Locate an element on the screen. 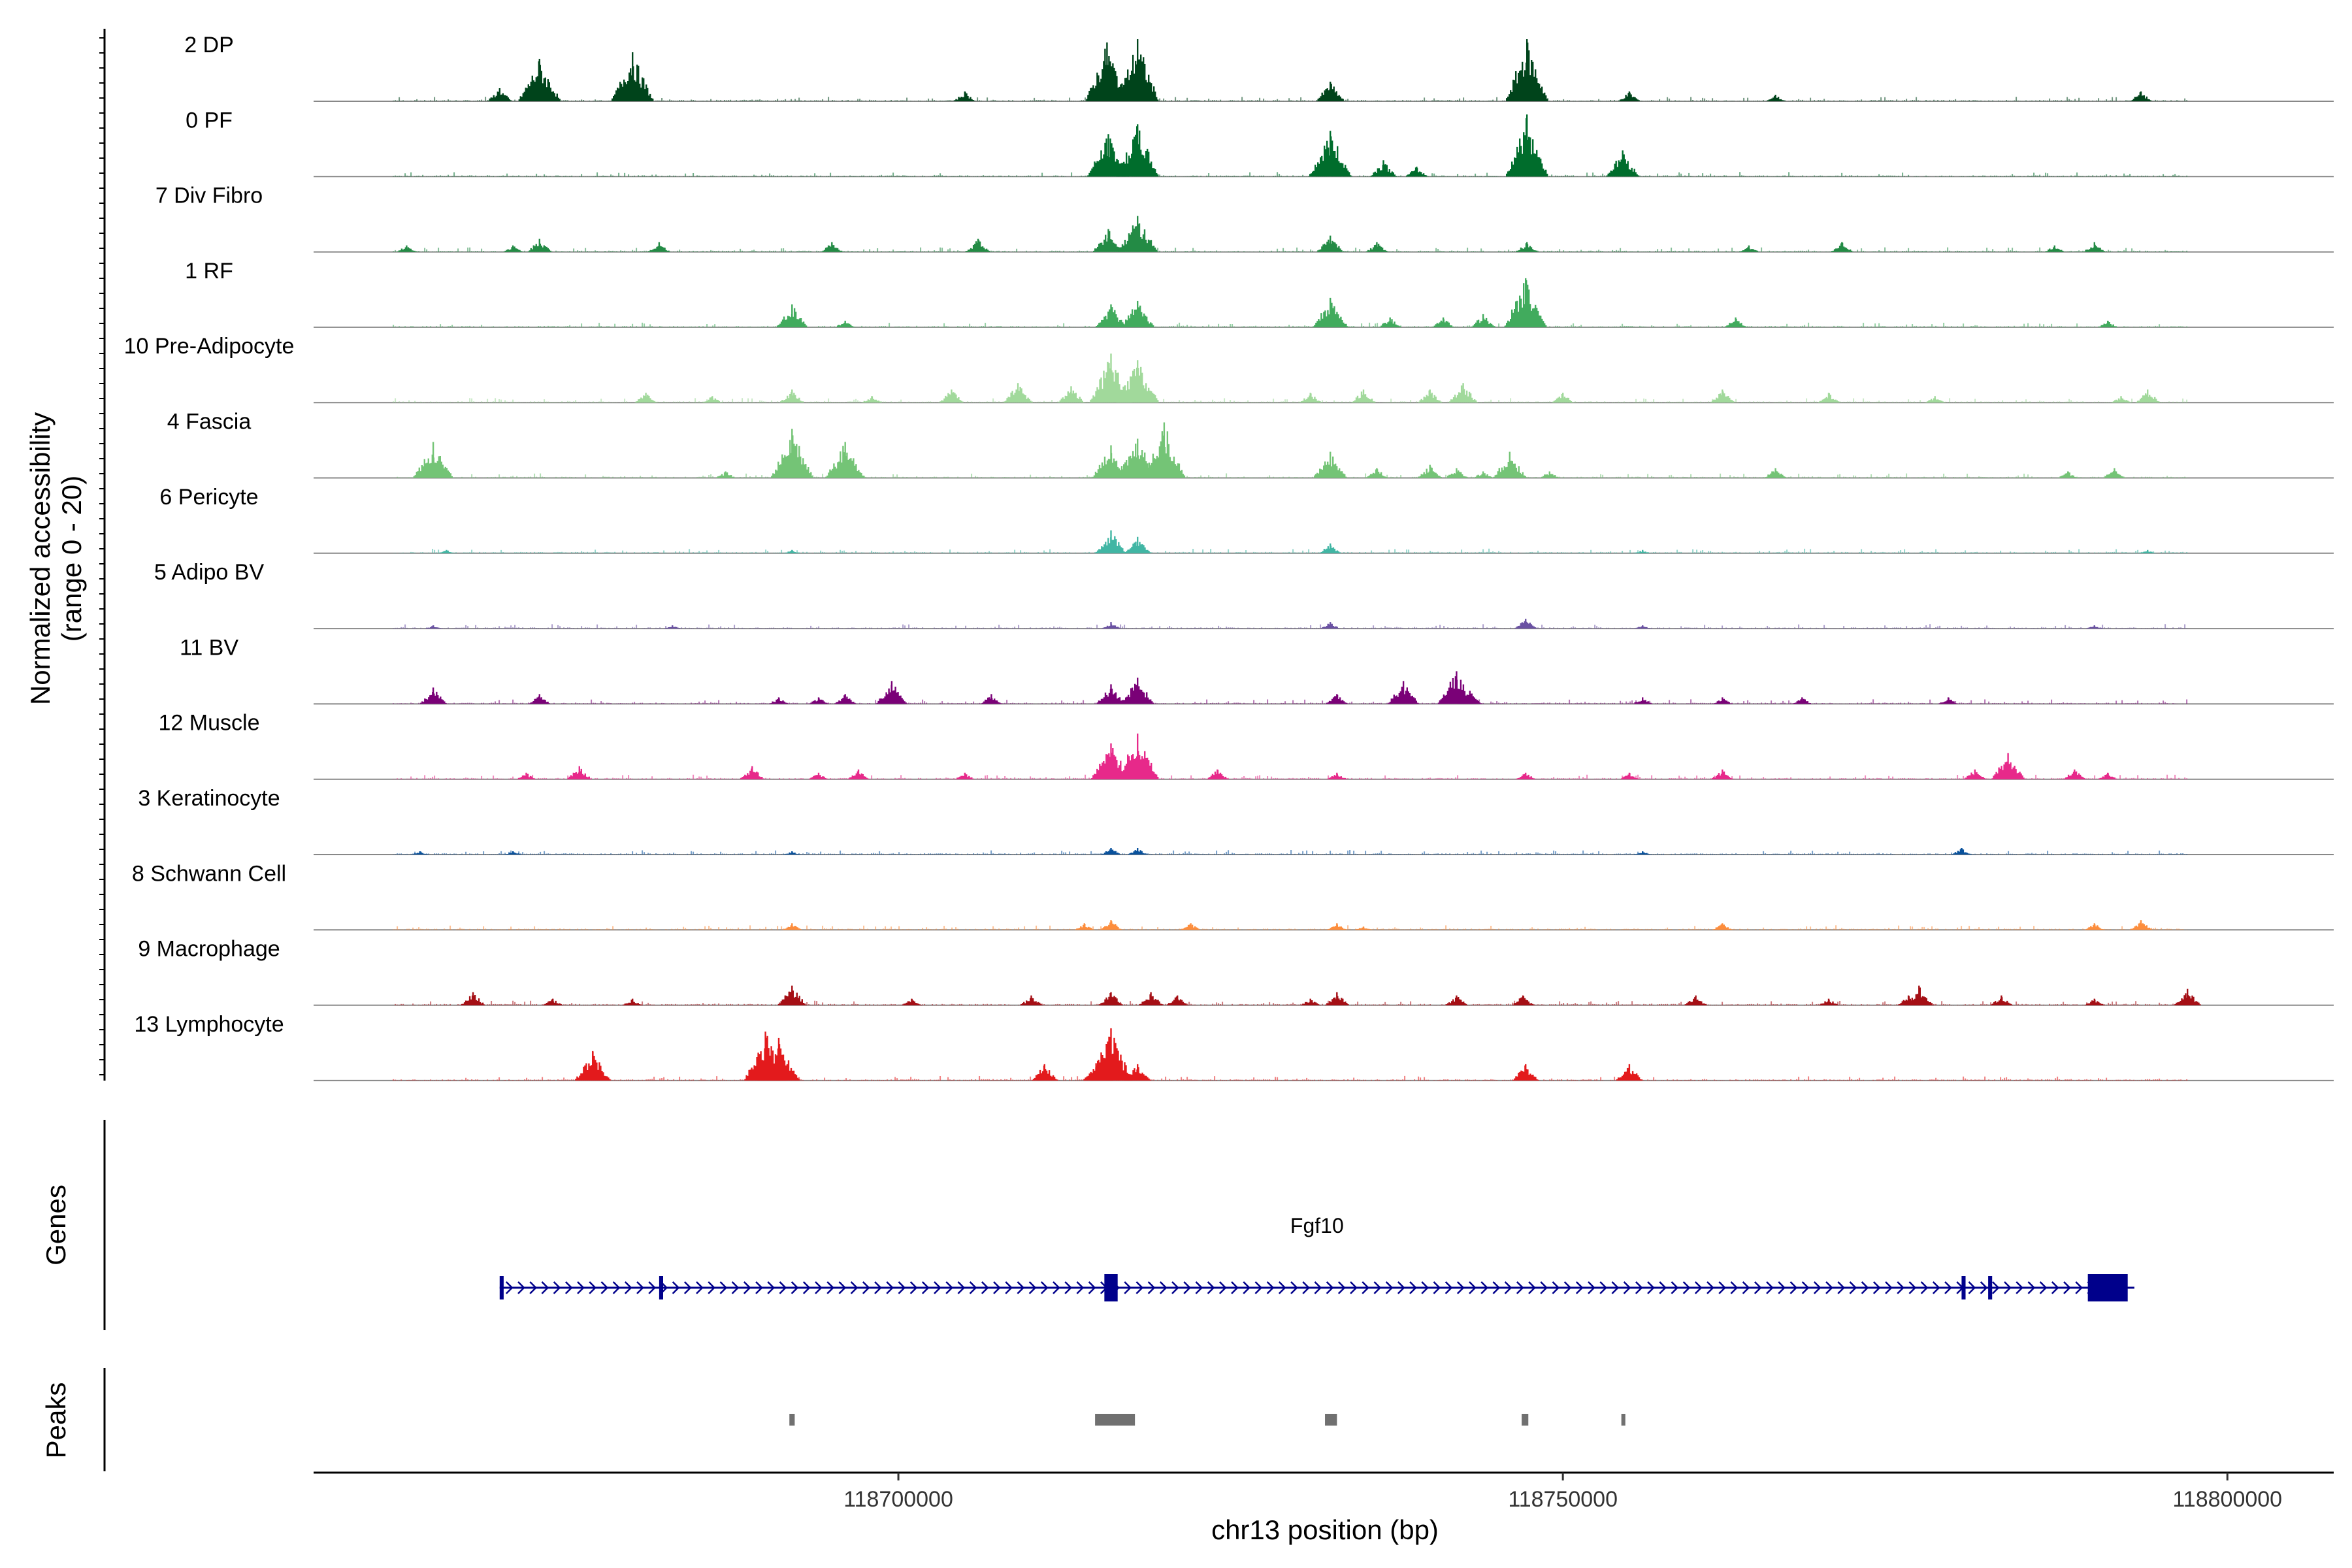  track-label: 3 Keratinocyte is located at coordinates (209, 798).